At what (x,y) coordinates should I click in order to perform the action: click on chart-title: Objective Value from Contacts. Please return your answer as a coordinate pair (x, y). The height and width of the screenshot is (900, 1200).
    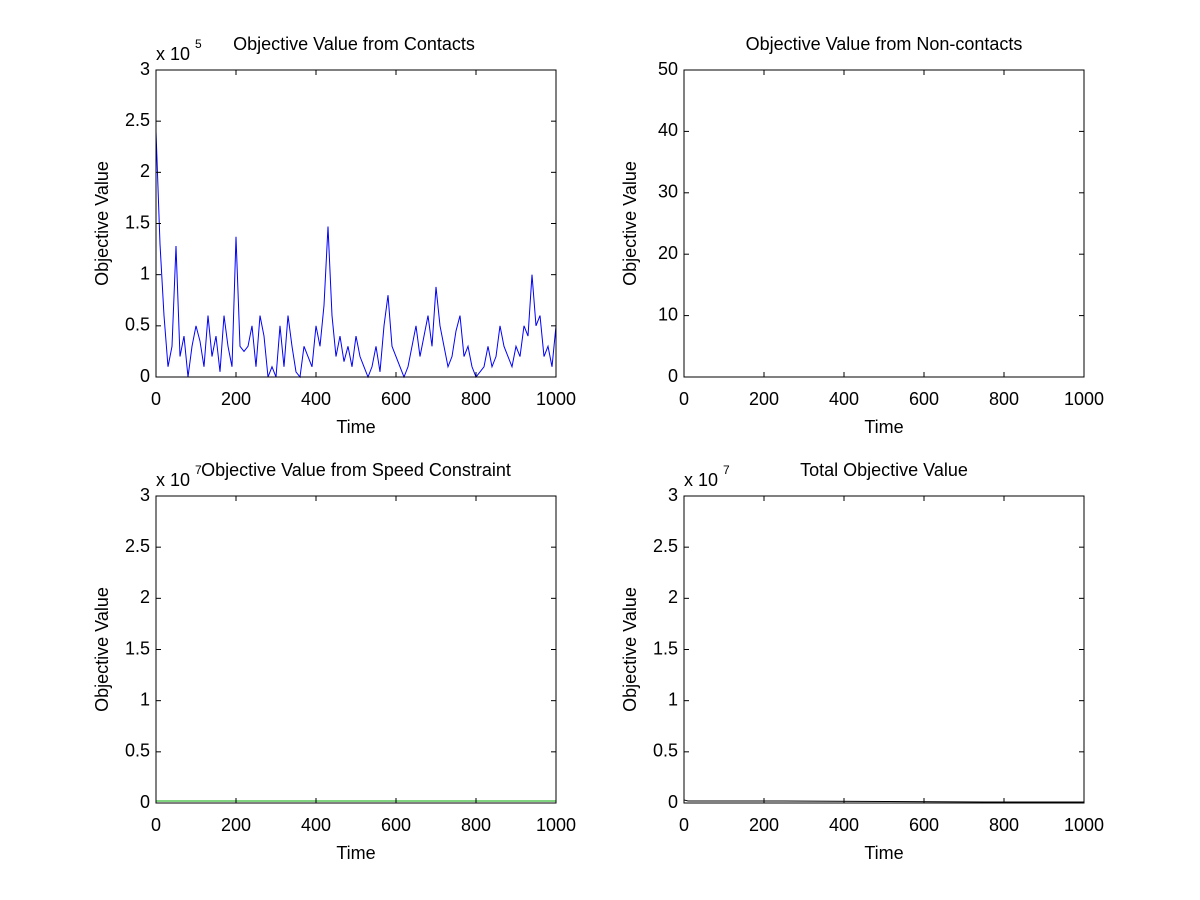
    Looking at the image, I should click on (354, 44).